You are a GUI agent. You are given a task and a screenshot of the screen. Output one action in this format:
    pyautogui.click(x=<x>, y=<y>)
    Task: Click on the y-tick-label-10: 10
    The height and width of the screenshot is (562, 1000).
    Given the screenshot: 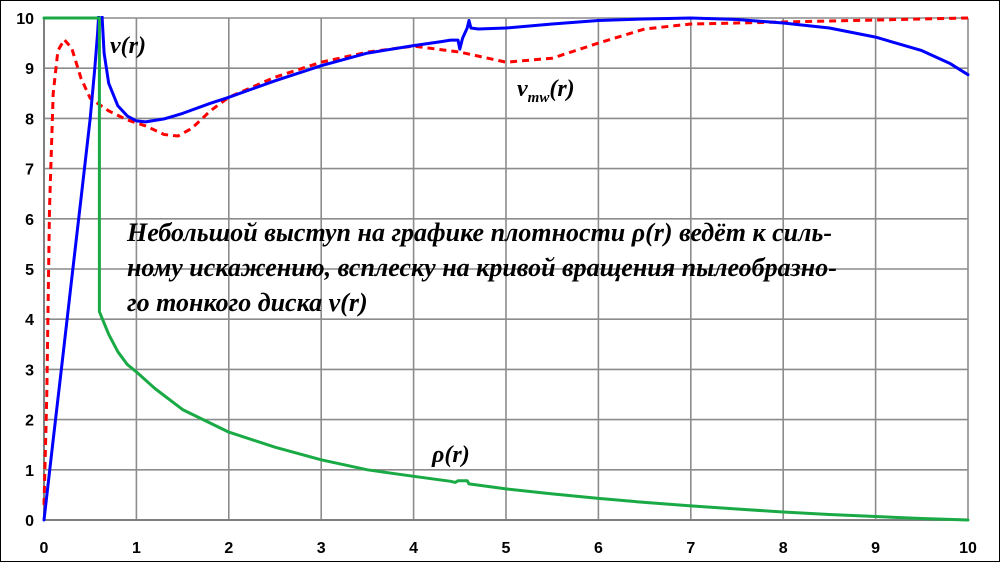 What is the action you would take?
    pyautogui.click(x=25, y=19)
    